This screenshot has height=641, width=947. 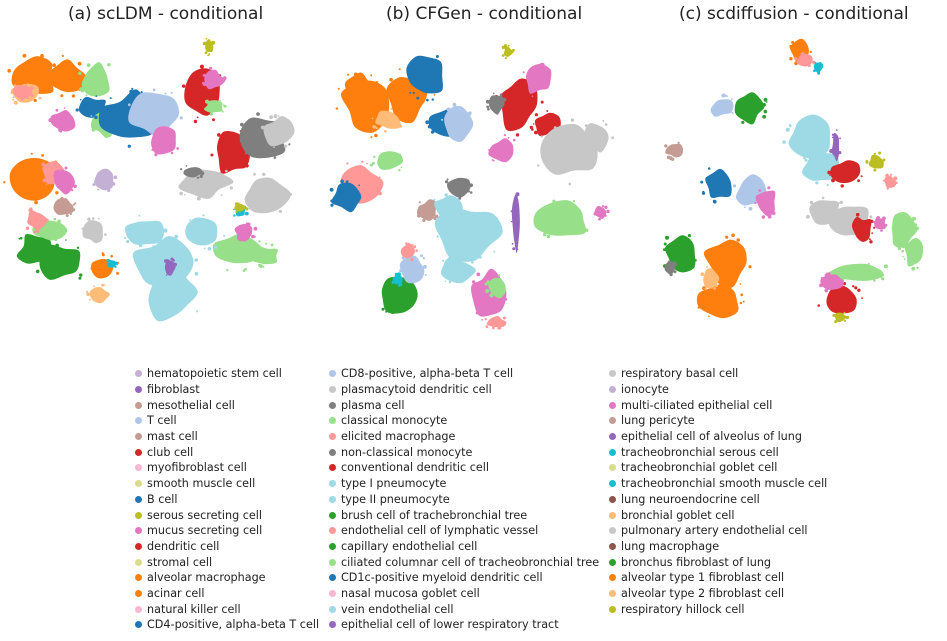 What do you see at coordinates (409, 546) in the screenshot?
I see `legend-label: capillary endothelial cell` at bounding box center [409, 546].